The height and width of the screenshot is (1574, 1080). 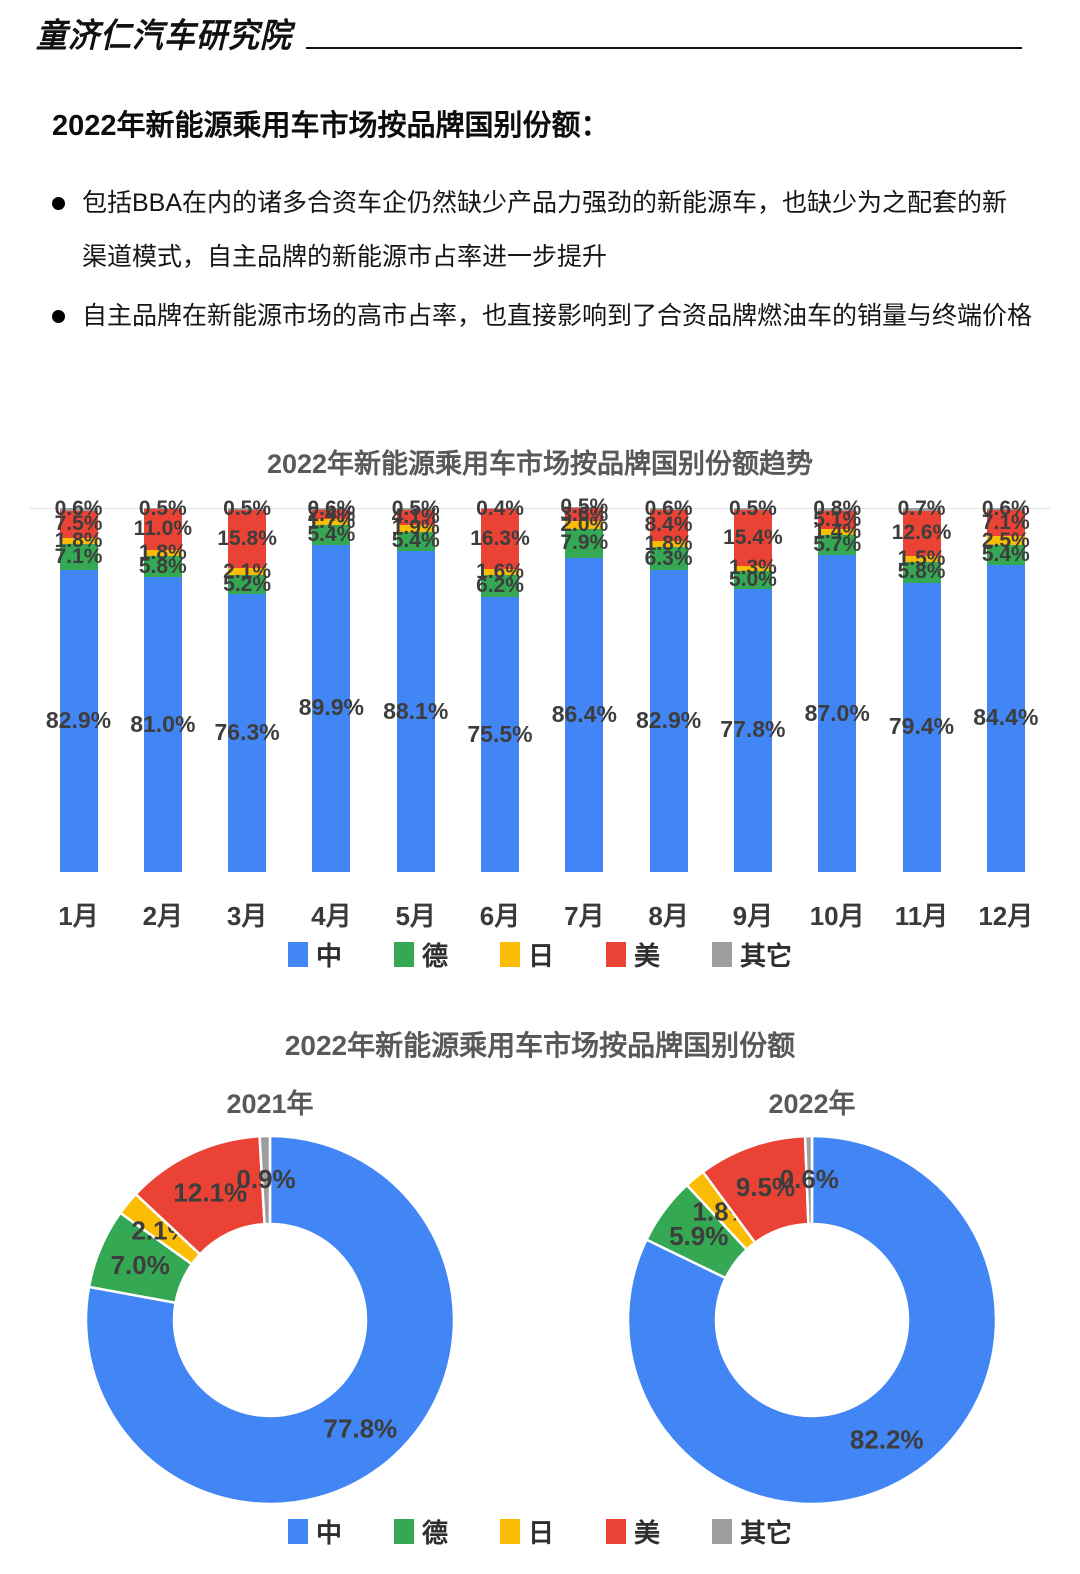 What do you see at coordinates (500, 571) in the screenshot?
I see `bar-segment-日-6月` at bounding box center [500, 571].